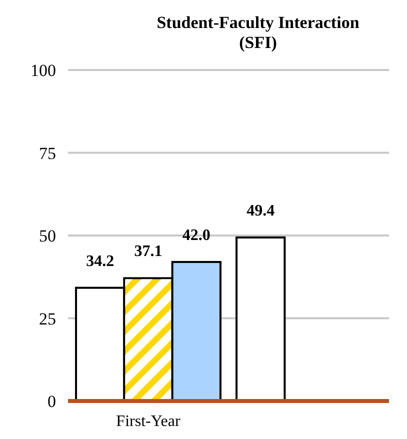 The width and height of the screenshot is (407, 439). I want to click on chart-title: Student-Faculty Interaction (SFI), so click(258, 32).